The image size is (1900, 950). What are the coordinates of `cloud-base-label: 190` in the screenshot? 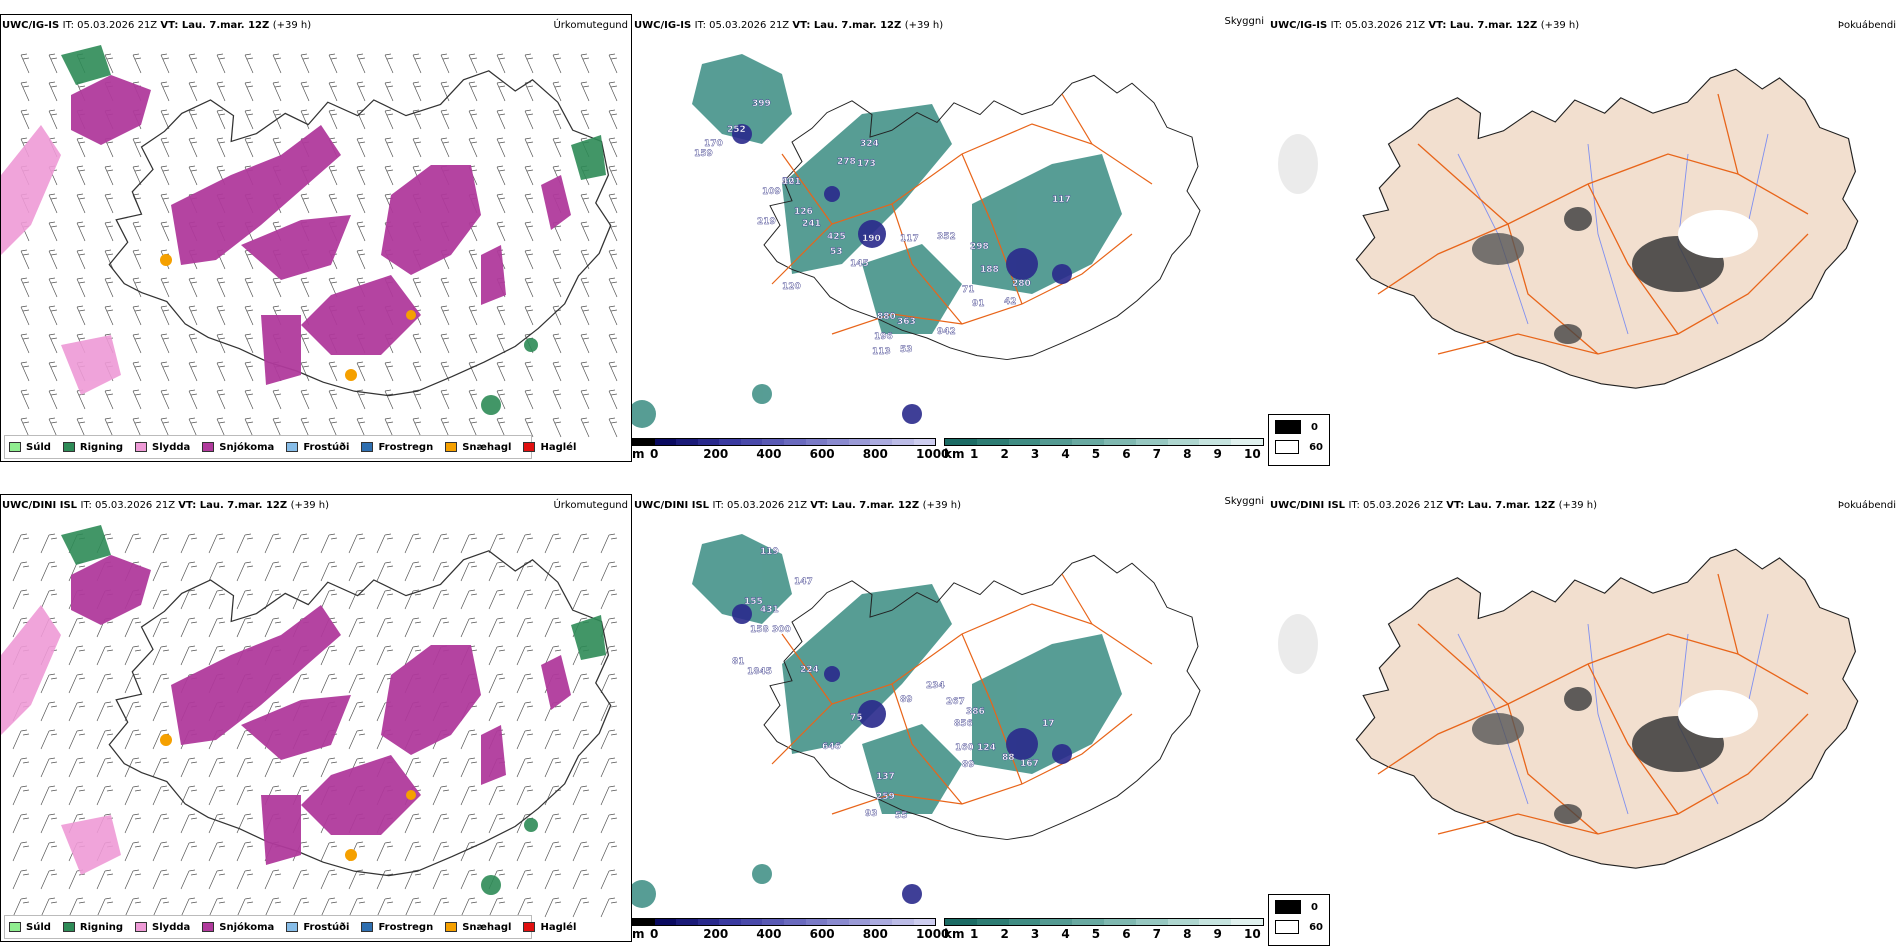 It's located at (871, 239).